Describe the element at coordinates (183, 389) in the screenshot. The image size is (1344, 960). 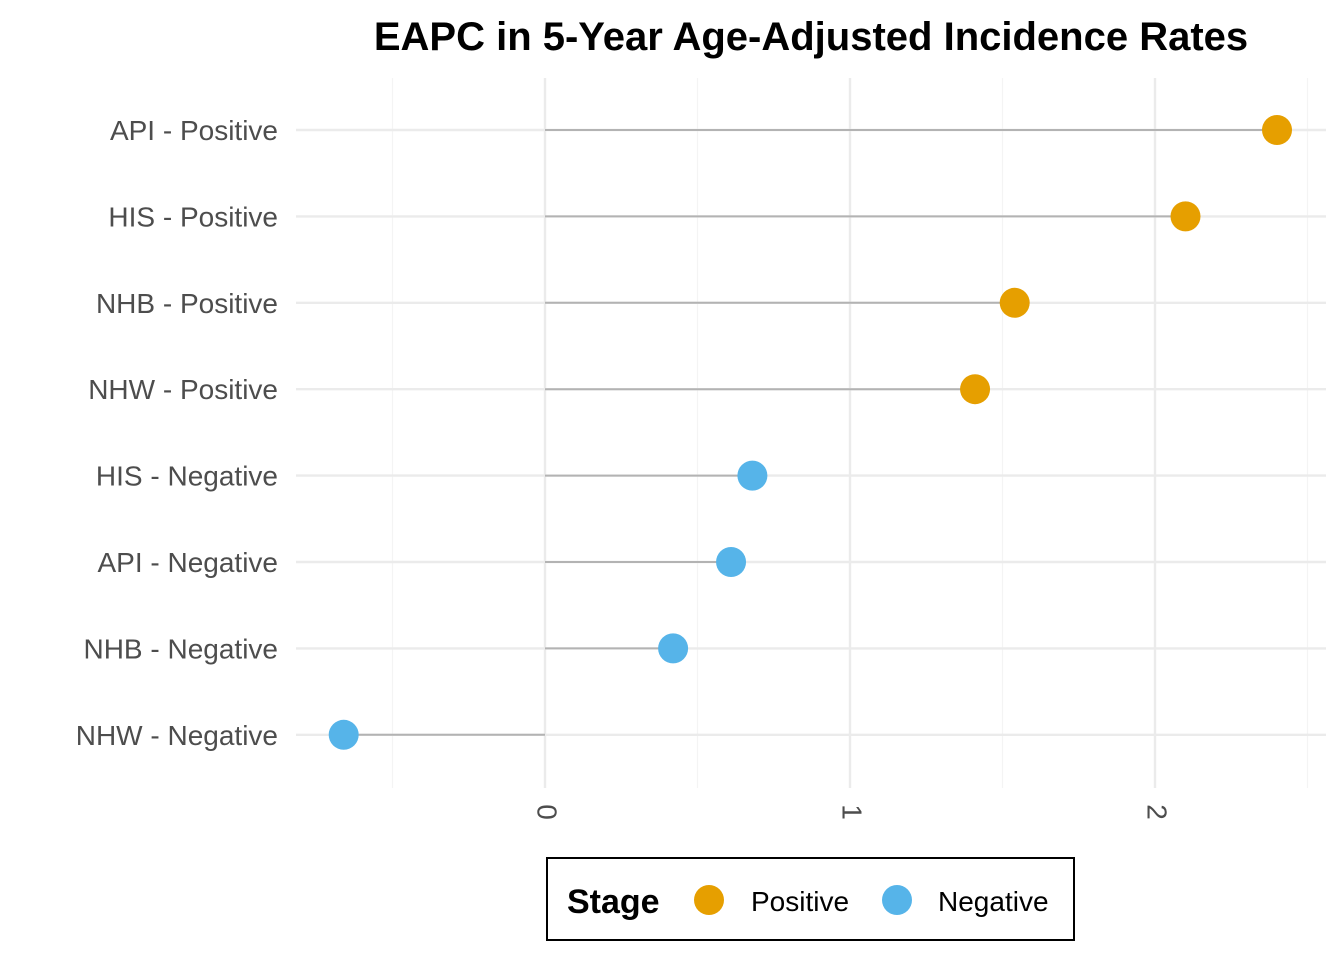
I see `y-tick-label: NHW - Positive` at that location.